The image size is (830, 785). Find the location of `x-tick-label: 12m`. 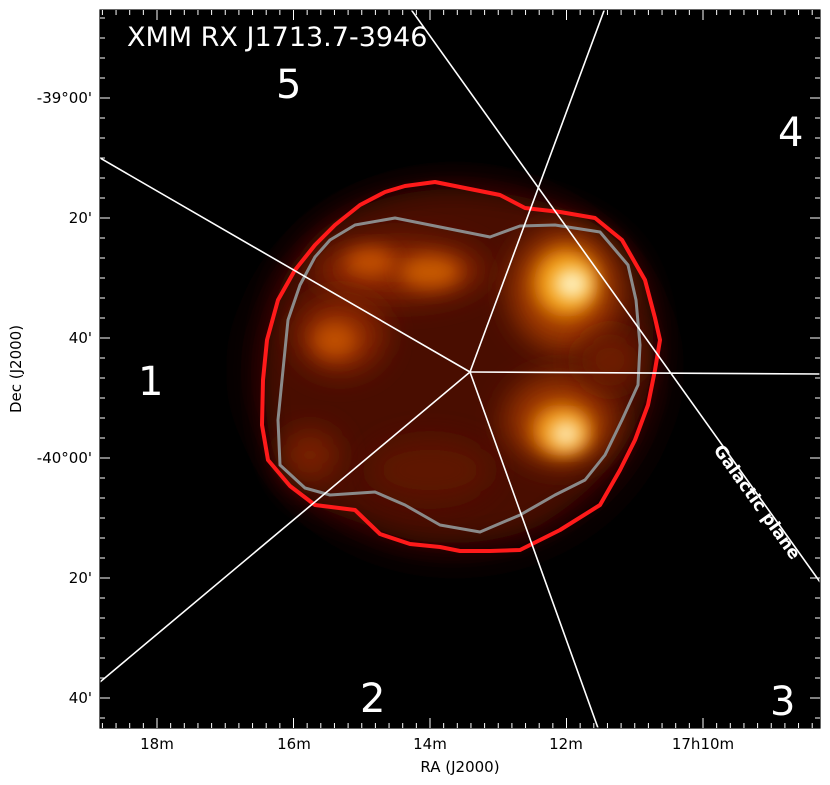

x-tick-label: 12m is located at coordinates (566, 744).